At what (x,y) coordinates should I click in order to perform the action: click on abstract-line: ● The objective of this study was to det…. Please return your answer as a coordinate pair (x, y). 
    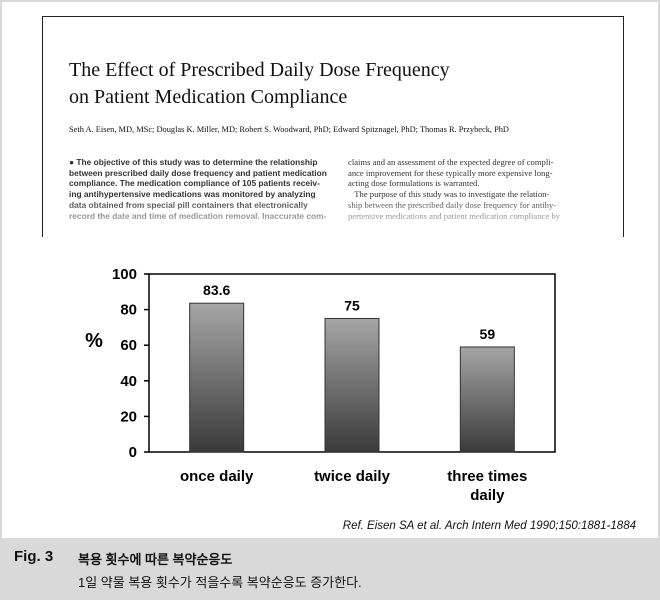
    Looking at the image, I should click on (193, 162).